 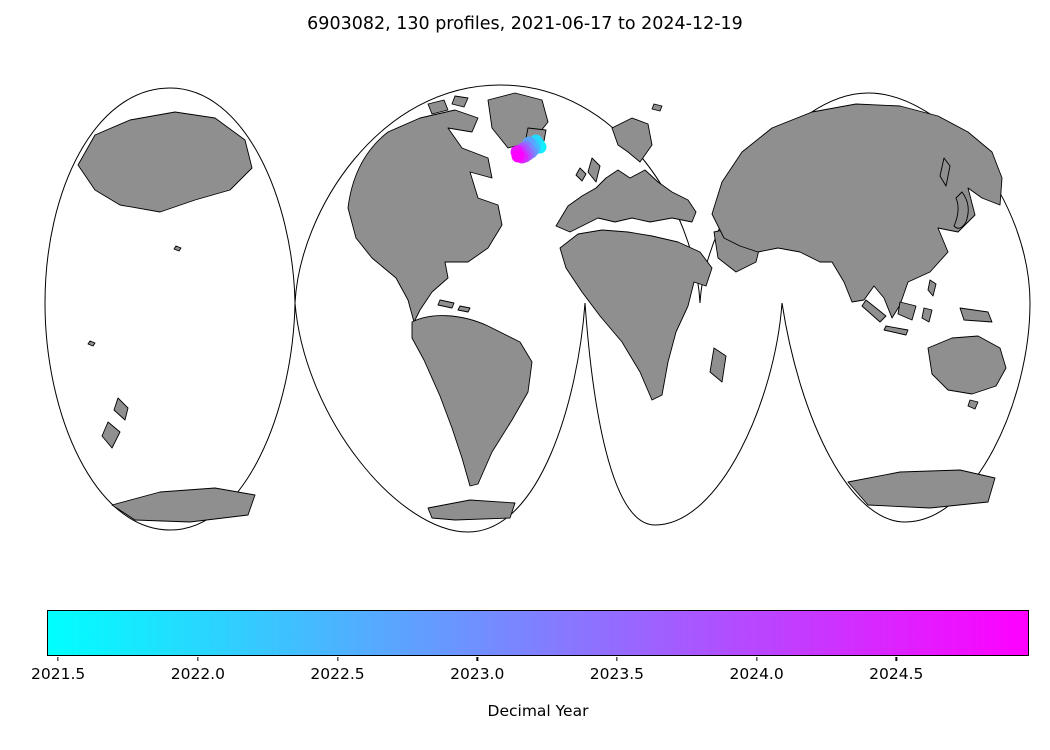 I want to click on island-pacific, so click(x=91, y=343).